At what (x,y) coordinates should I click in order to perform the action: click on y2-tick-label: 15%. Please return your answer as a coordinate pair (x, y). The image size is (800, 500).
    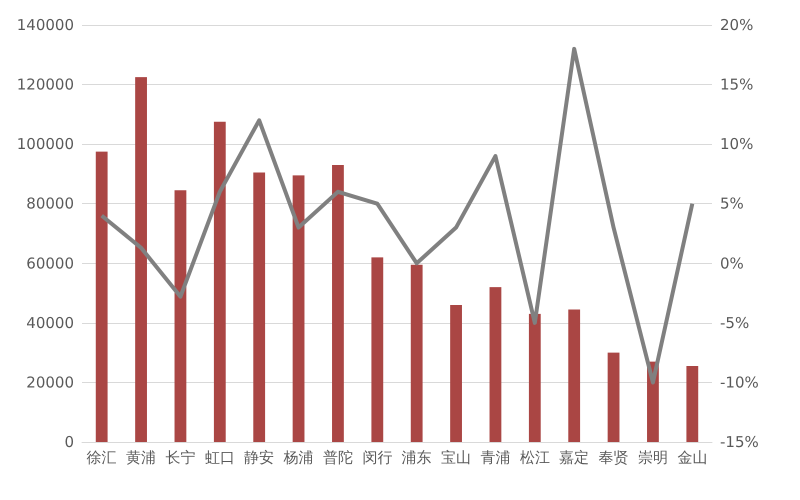
    Looking at the image, I should click on (737, 85).